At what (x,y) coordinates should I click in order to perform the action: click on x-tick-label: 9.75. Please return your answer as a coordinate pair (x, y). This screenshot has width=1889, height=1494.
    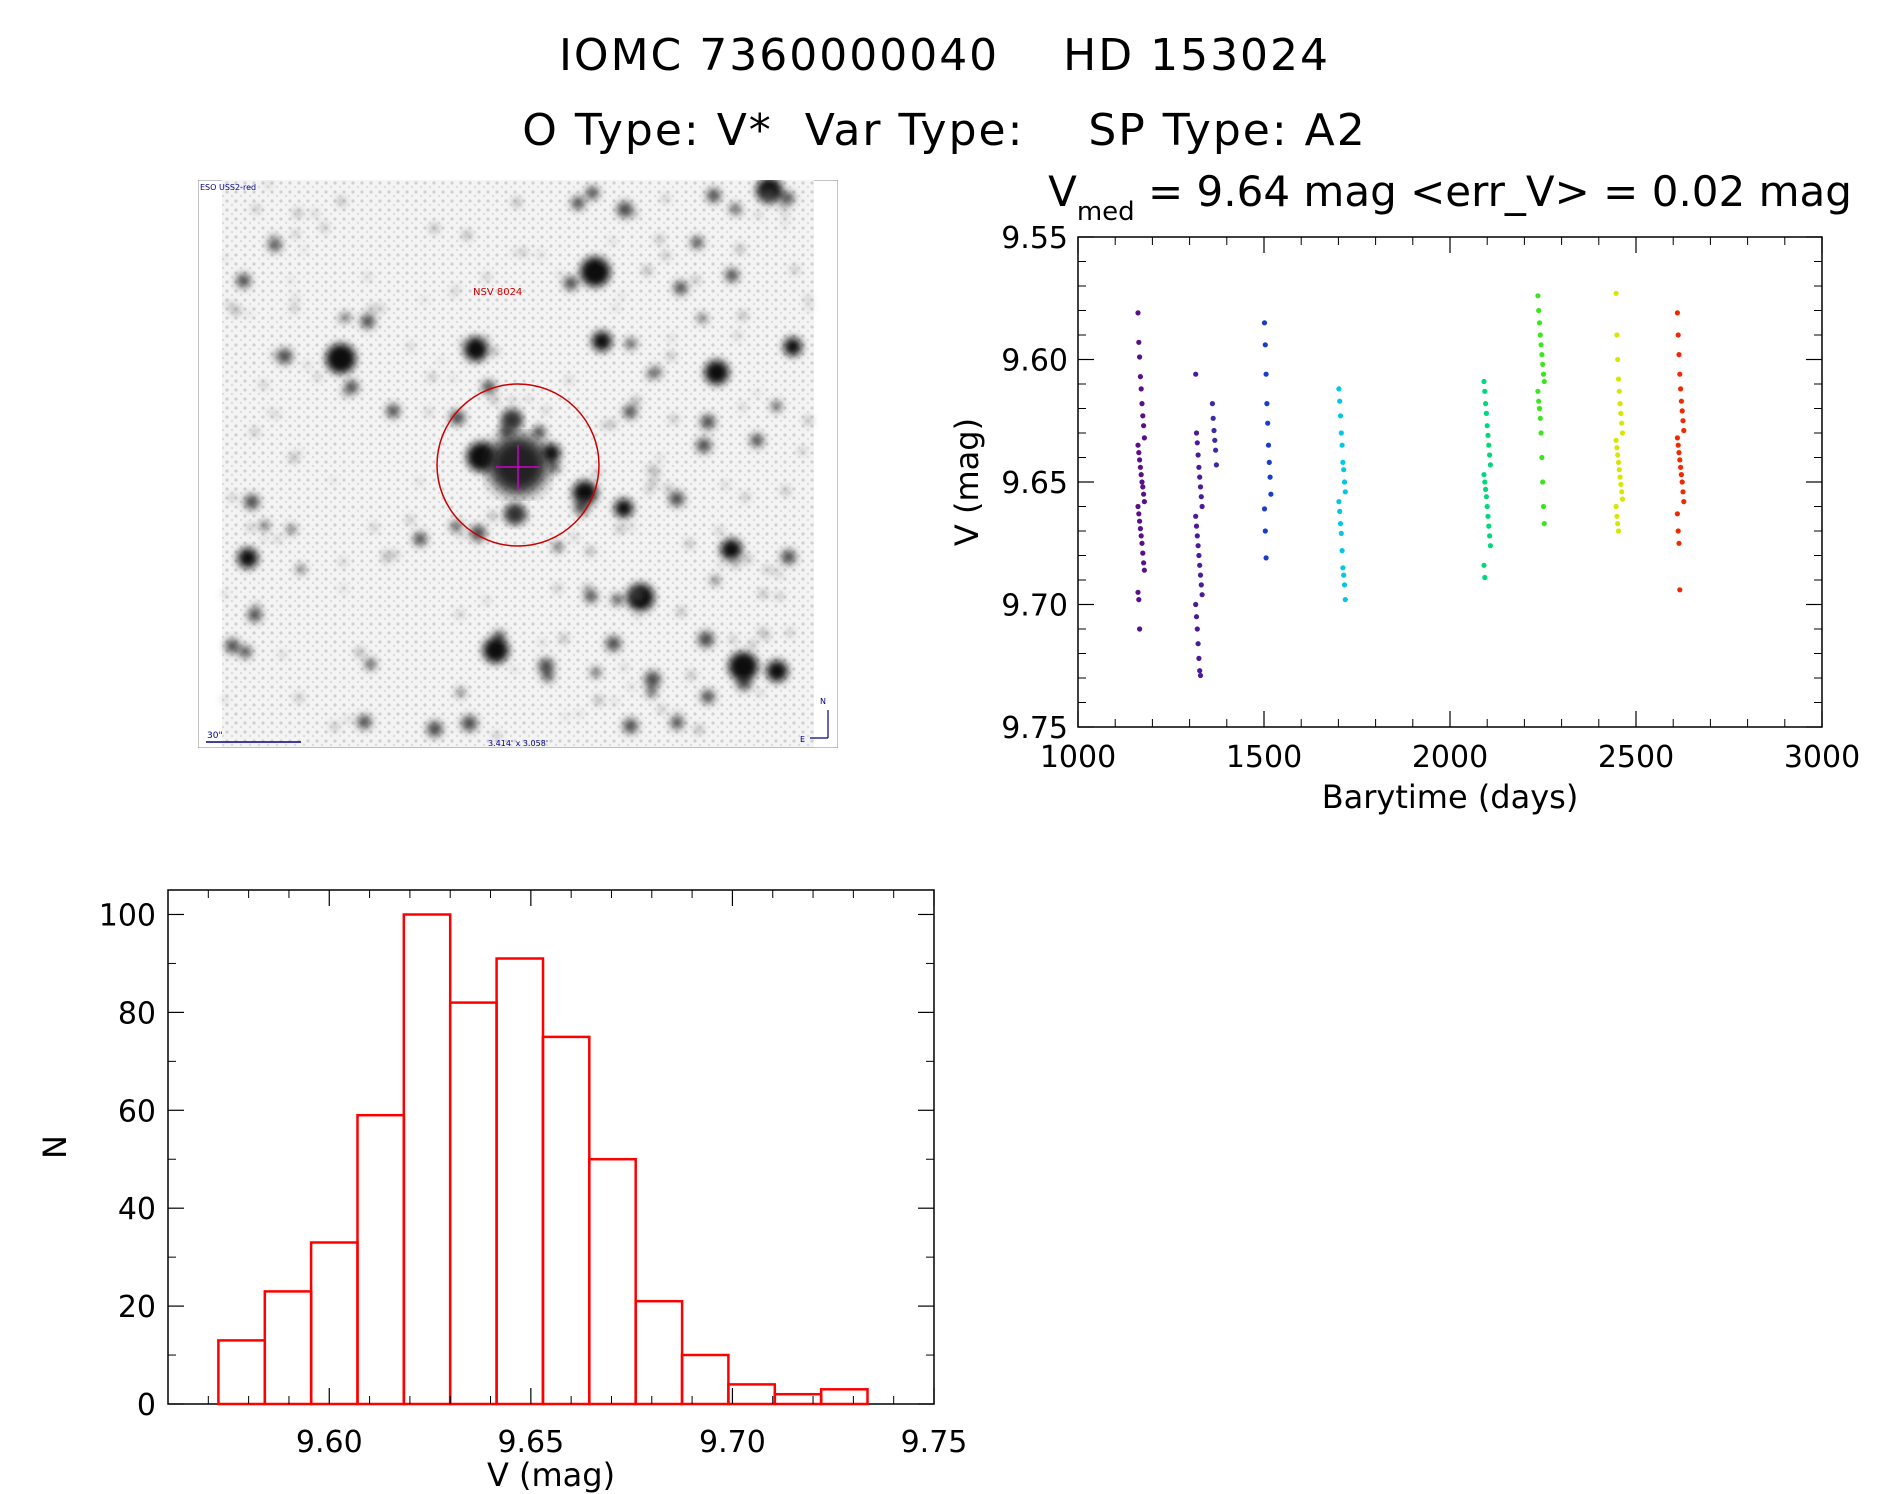
    Looking at the image, I should click on (934, 1442).